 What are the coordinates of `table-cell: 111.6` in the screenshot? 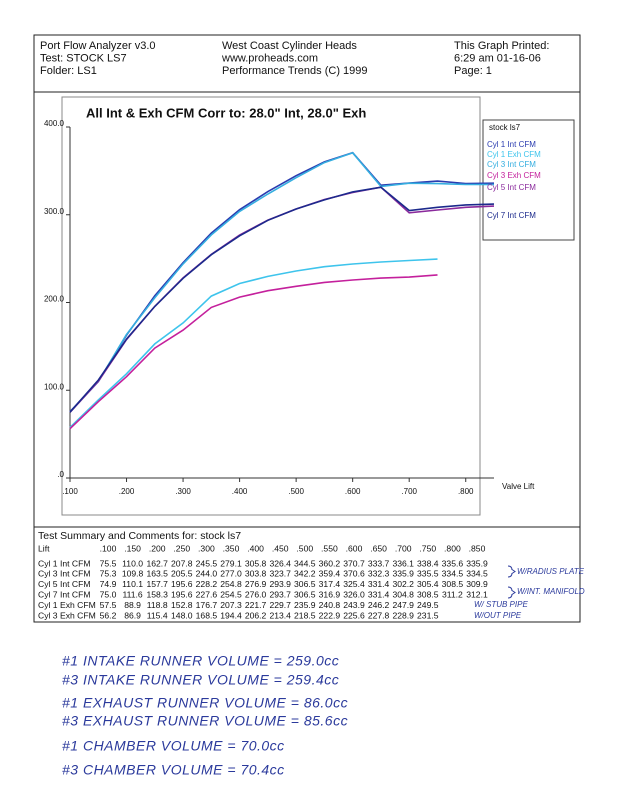 It's located at (132, 594).